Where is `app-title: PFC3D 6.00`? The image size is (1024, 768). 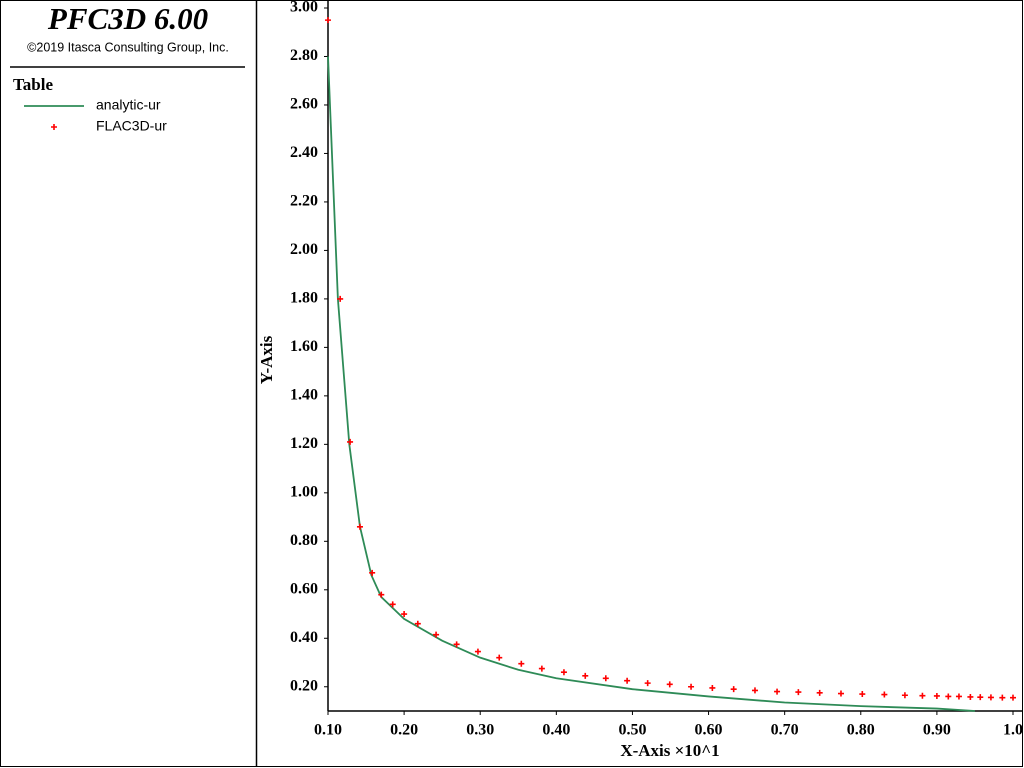 app-title: PFC3D 6.00 is located at coordinates (127, 18).